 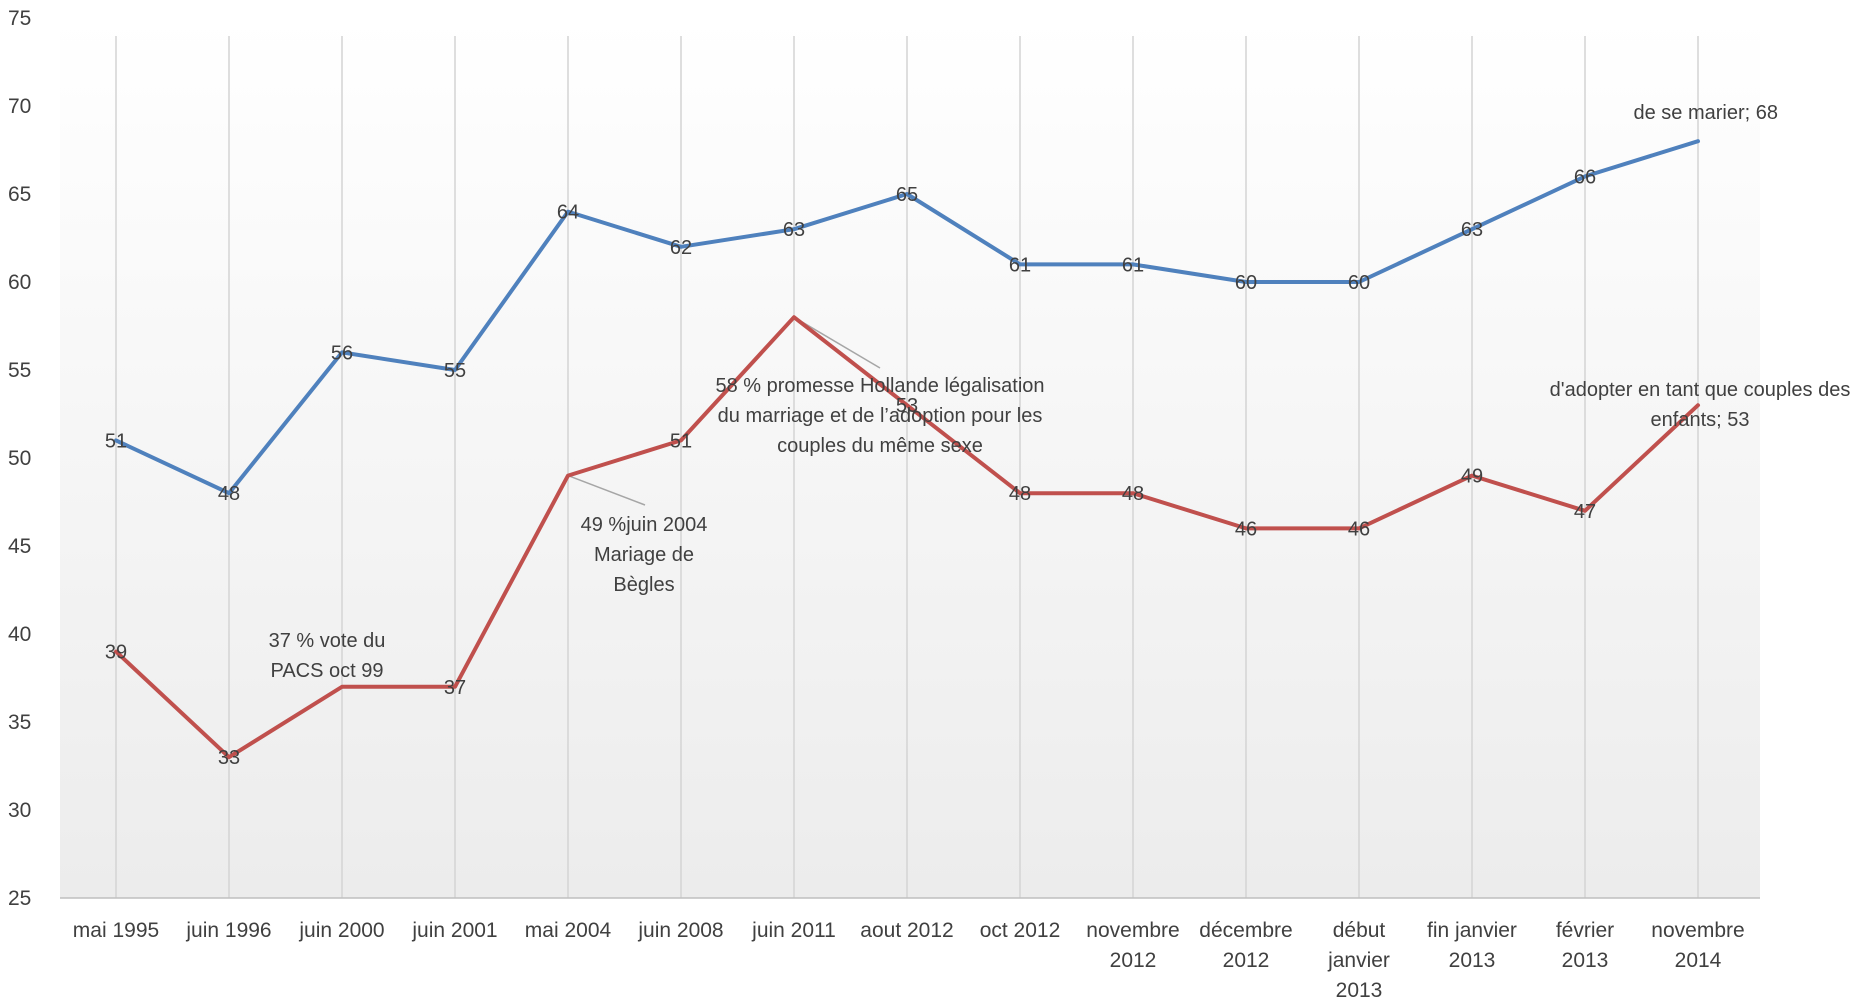 I want to click on data-label: 49, so click(x=1472, y=477).